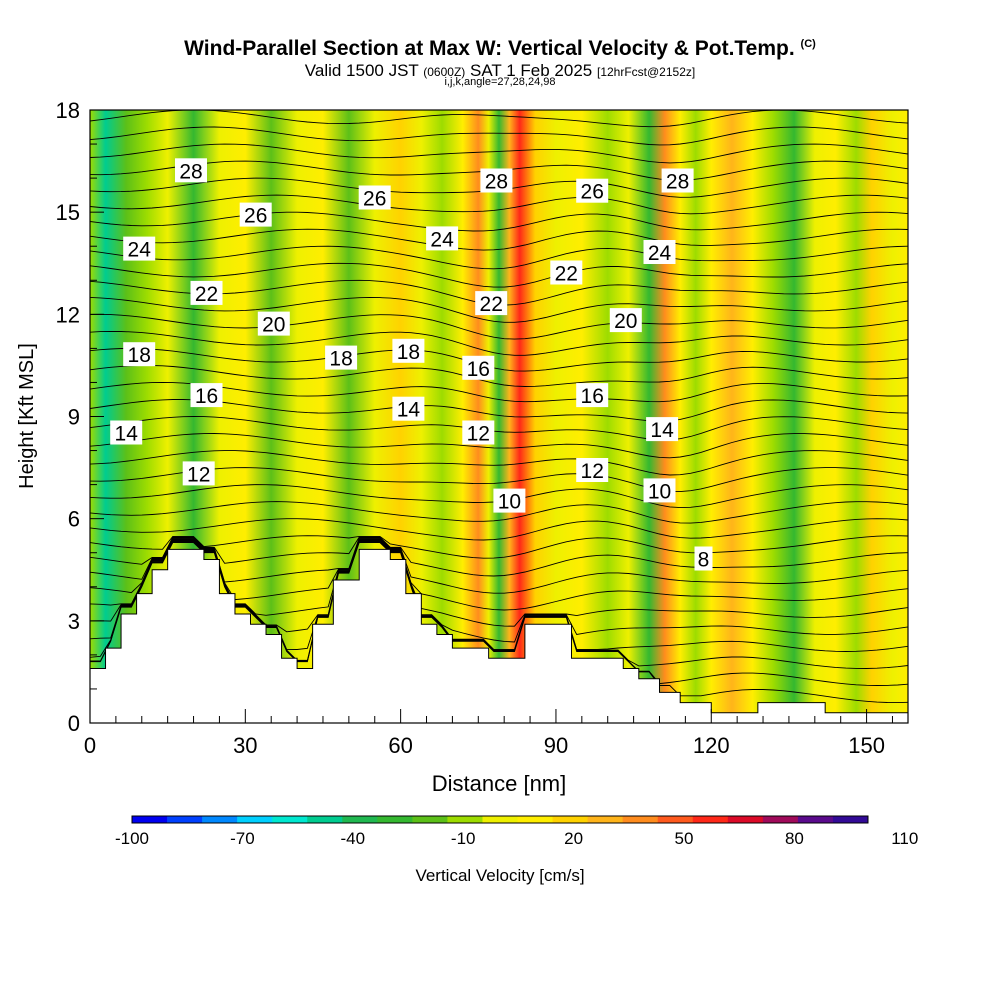 This screenshot has width=1000, height=1000. Describe the element at coordinates (500, 819) in the screenshot. I see `colorbar-frame` at that location.